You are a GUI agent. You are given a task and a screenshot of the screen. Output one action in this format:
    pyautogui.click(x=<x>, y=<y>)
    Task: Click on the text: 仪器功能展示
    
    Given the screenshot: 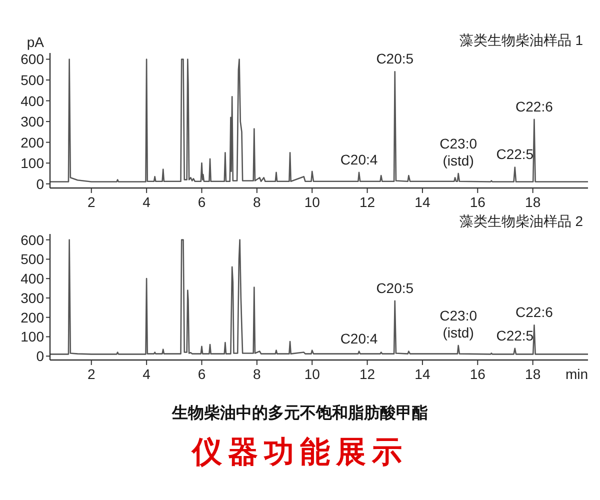 What is the action you would take?
    pyautogui.click(x=299, y=452)
    